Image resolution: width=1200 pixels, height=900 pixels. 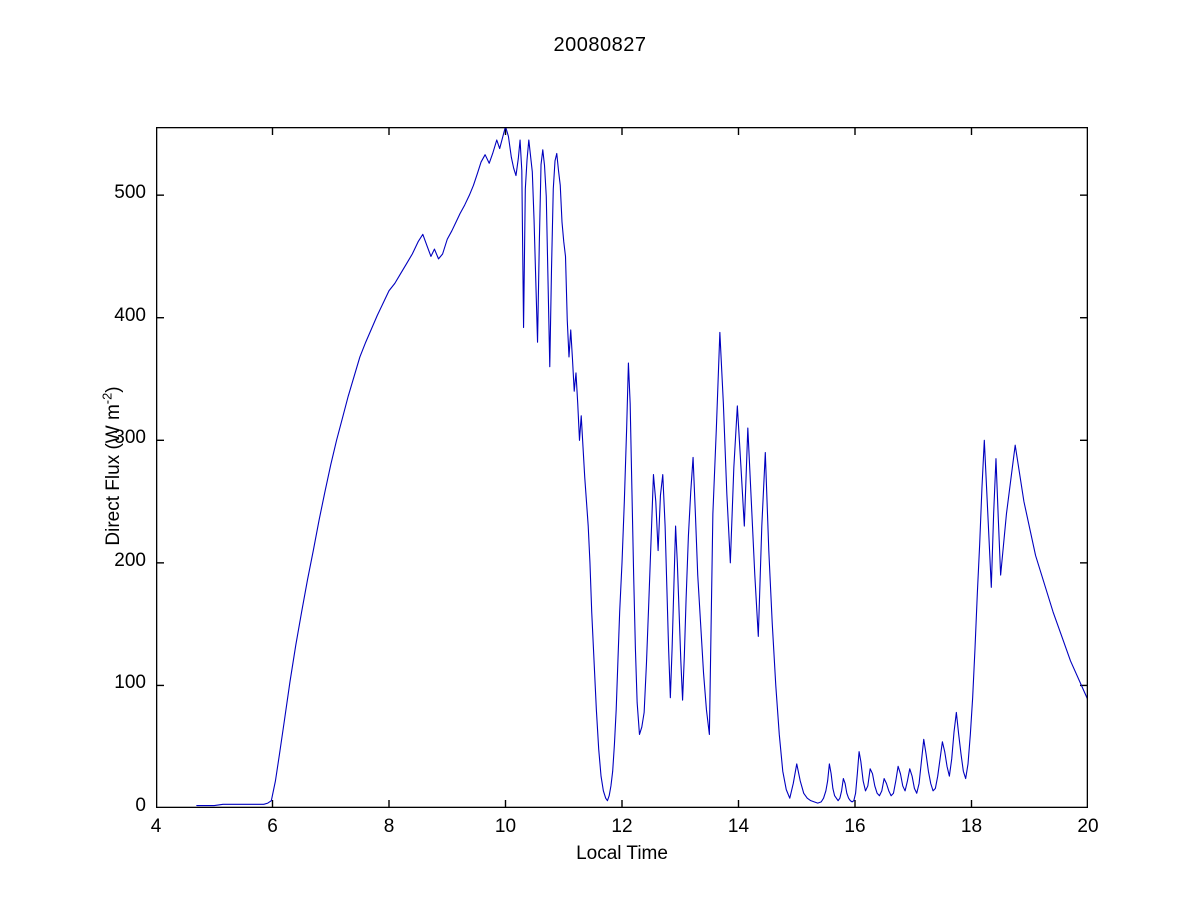 I want to click on y-tick-label: 300, so click(x=130, y=438).